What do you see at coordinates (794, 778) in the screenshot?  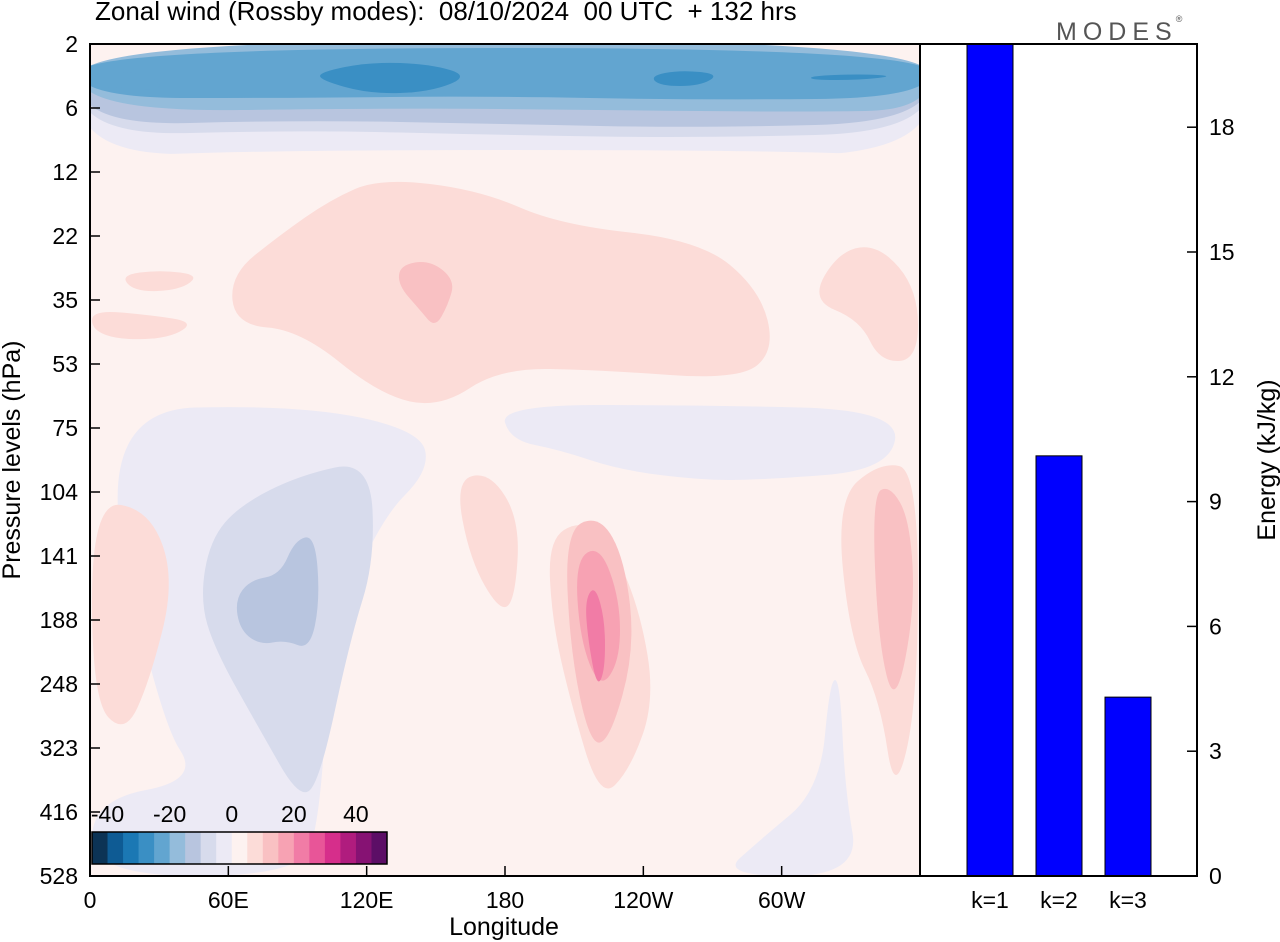 I see `easterly-lower-right` at bounding box center [794, 778].